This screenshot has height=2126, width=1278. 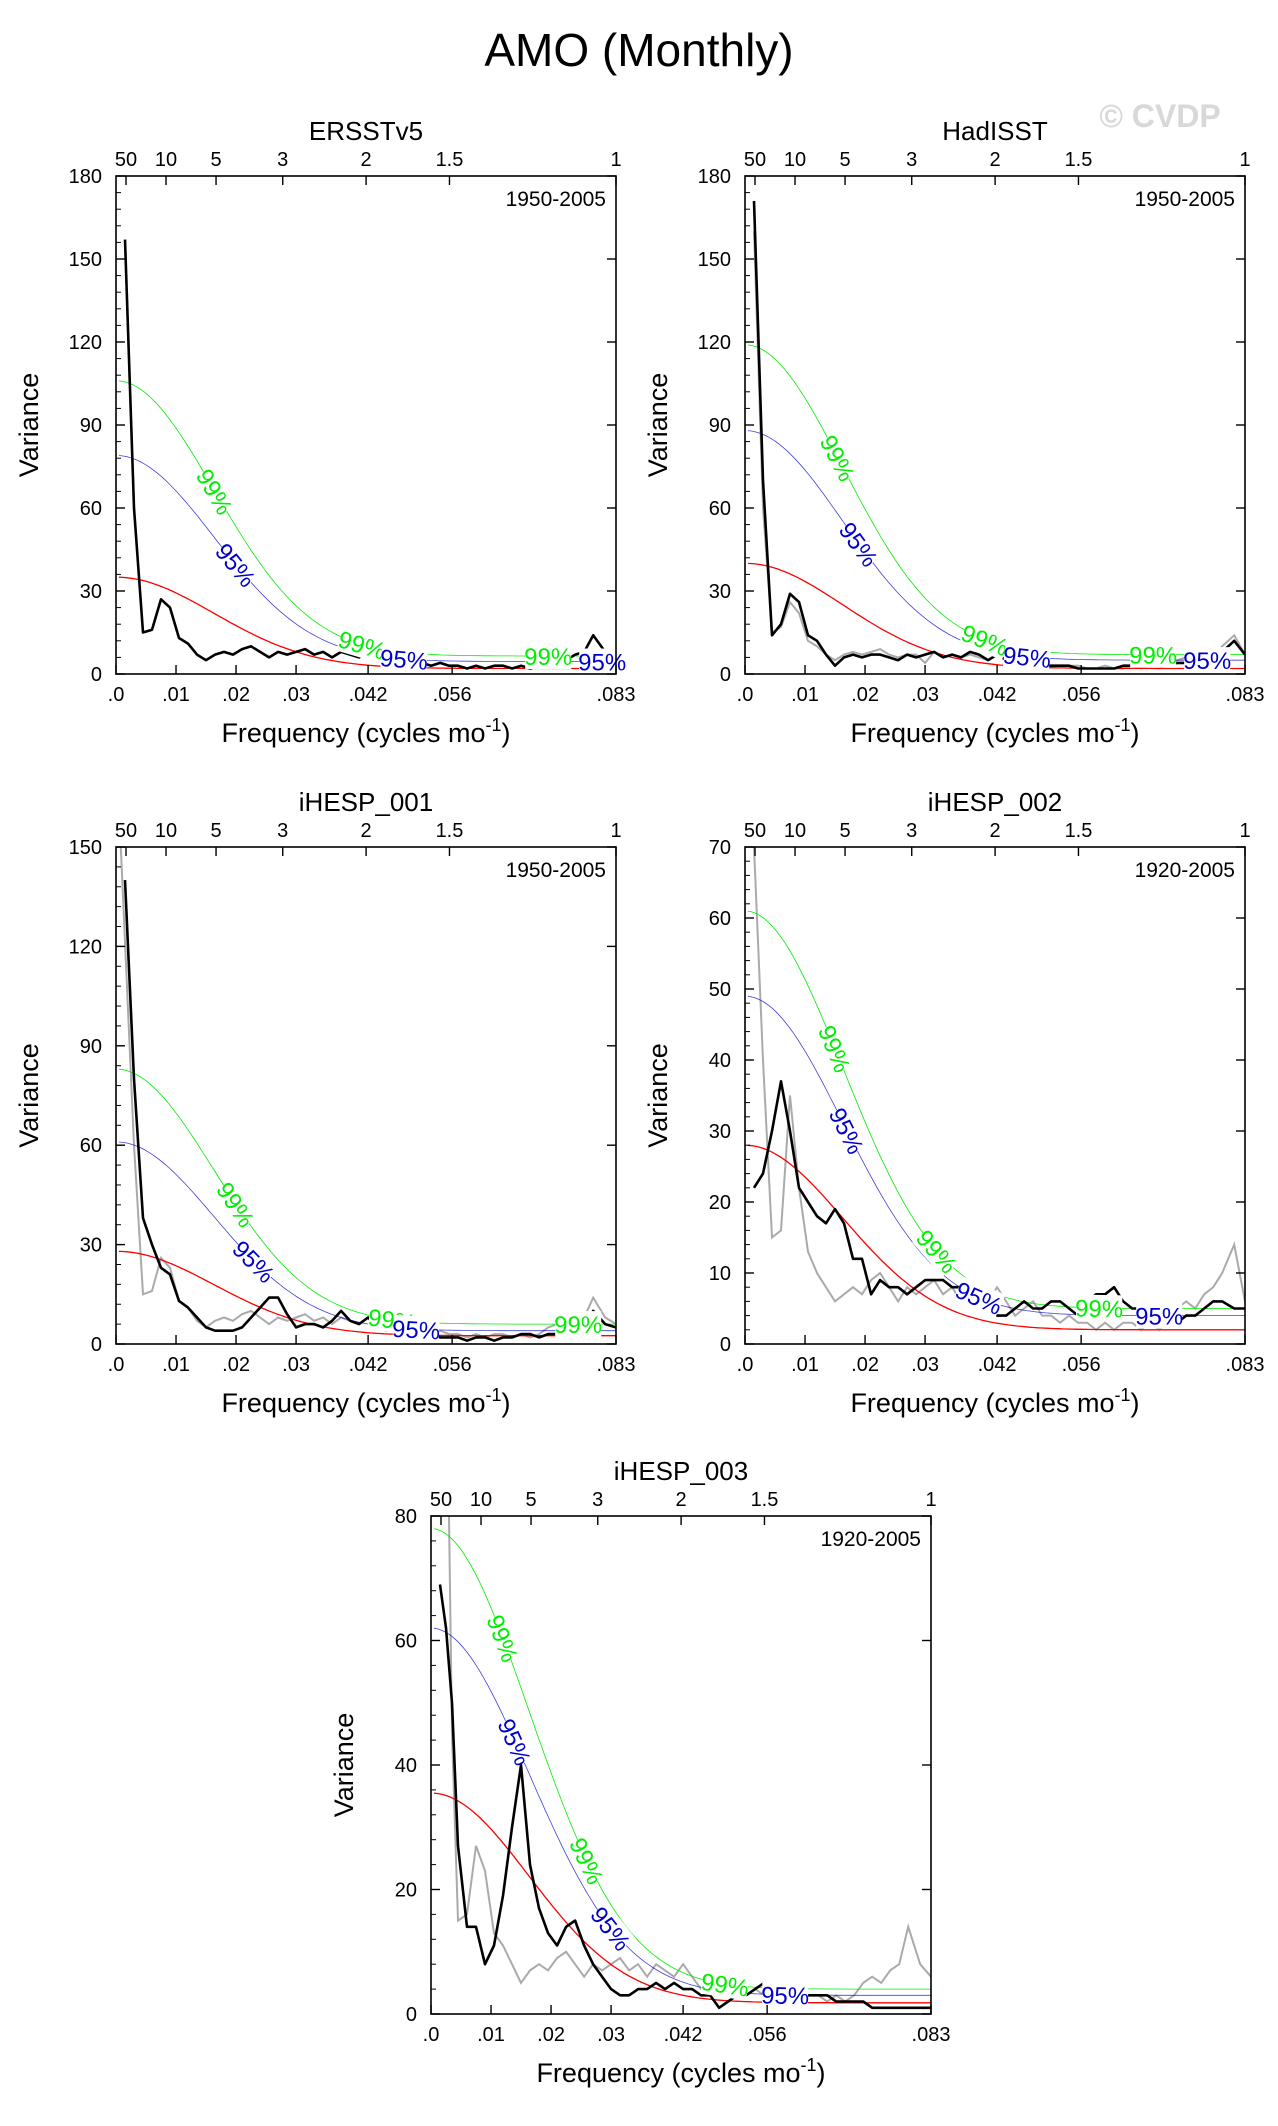 I want to click on panel-title: iHESP_001, so click(x=366, y=802).